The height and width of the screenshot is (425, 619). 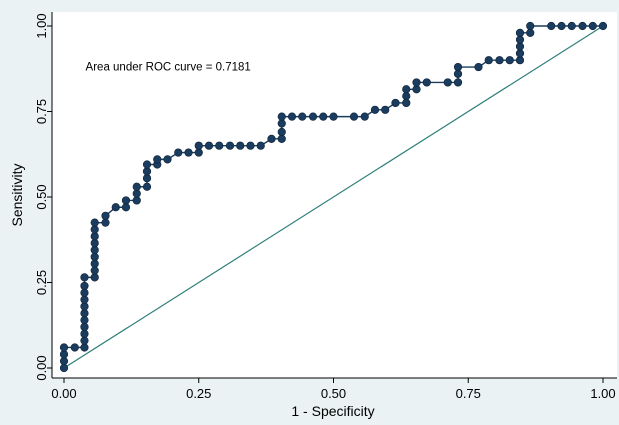 I want to click on x-tick-label: 0.75, so click(x=468, y=393).